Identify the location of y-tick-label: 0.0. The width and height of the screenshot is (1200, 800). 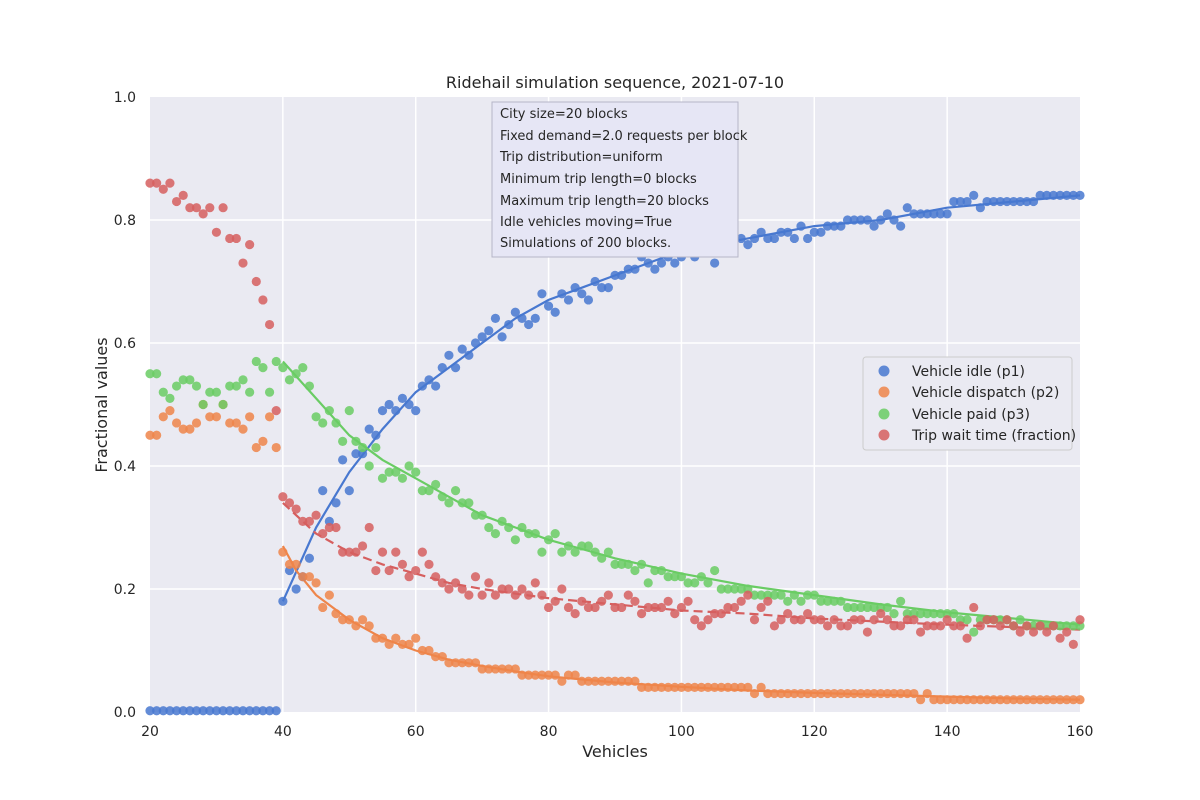
(125, 713).